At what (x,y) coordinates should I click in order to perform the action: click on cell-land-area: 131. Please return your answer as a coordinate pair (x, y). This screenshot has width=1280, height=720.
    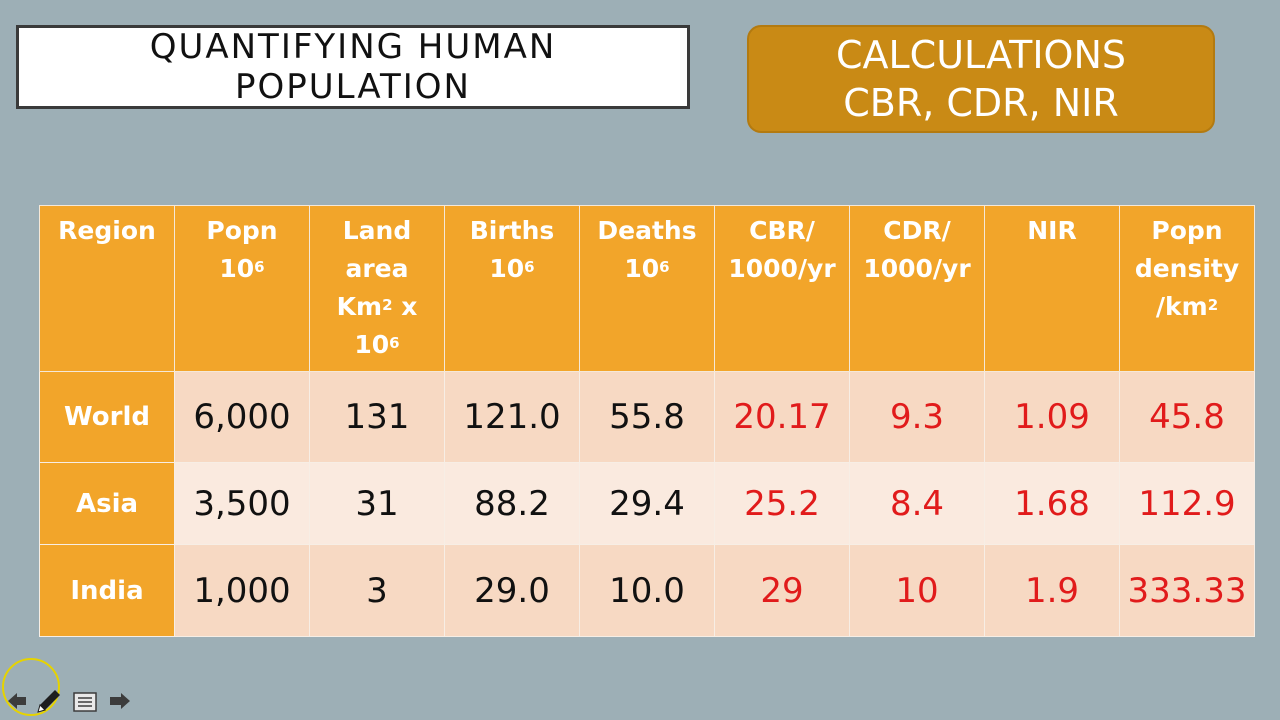
    Looking at the image, I should click on (377, 417).